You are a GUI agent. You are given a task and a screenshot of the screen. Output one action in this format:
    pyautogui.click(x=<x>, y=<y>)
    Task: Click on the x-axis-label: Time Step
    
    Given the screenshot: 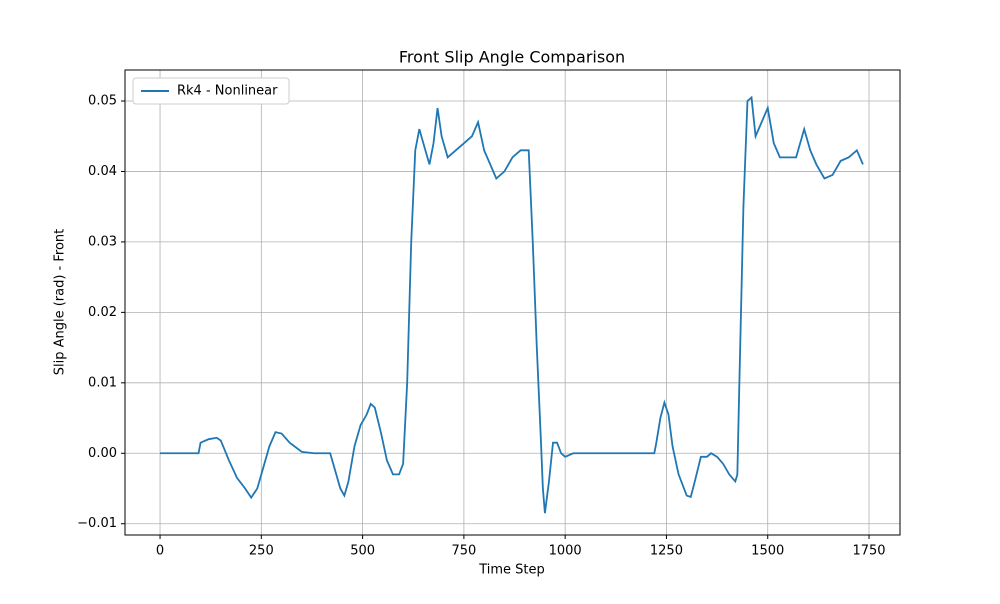 What is the action you would take?
    pyautogui.click(x=511, y=570)
    